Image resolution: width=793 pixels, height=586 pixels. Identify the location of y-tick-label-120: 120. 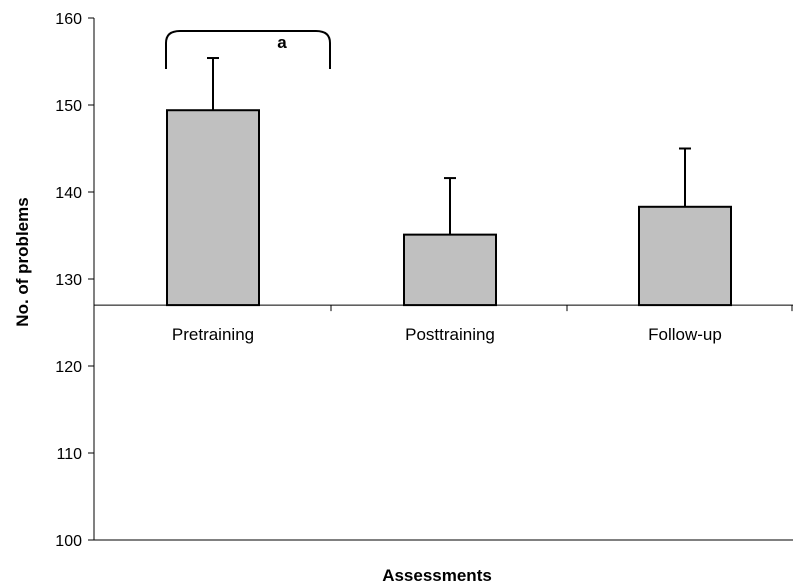
(68, 367).